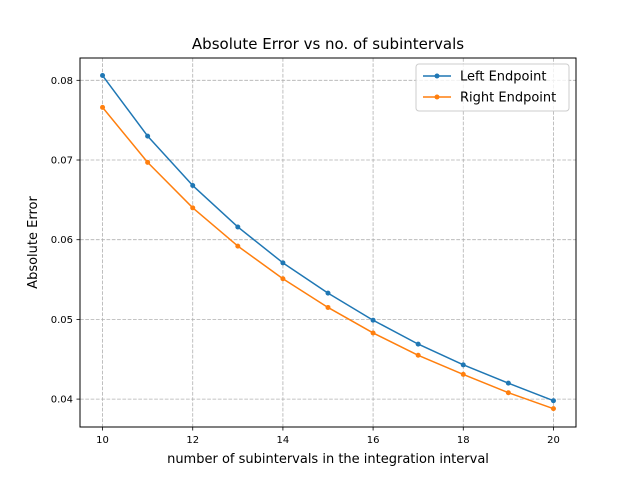 The width and height of the screenshot is (640, 480). I want to click on x-tick-label: 18, so click(463, 440).